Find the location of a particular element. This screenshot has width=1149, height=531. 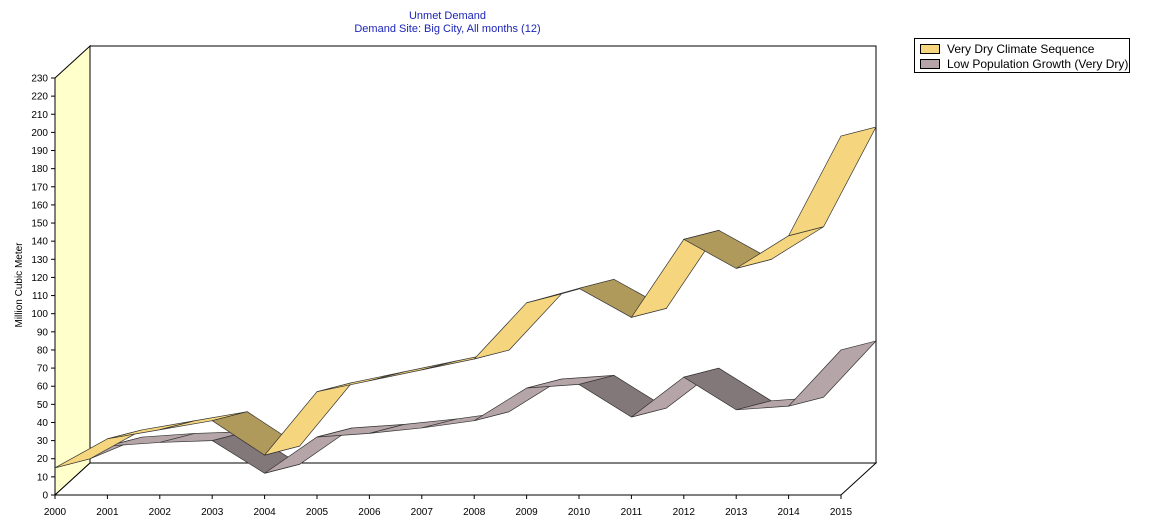

chart-title: Unmet Demand is located at coordinates (447, 16).